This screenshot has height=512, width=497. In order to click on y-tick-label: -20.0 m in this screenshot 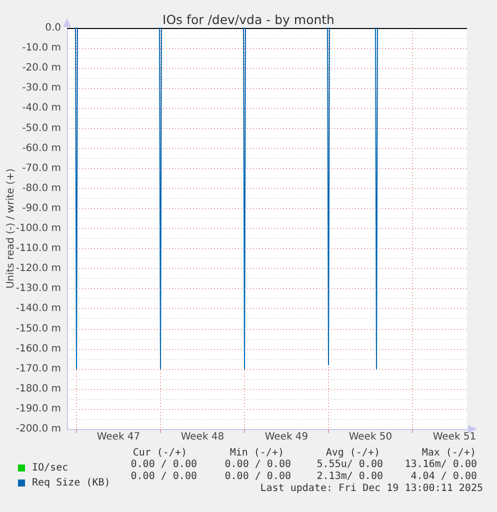, I will do `click(41, 68)`.